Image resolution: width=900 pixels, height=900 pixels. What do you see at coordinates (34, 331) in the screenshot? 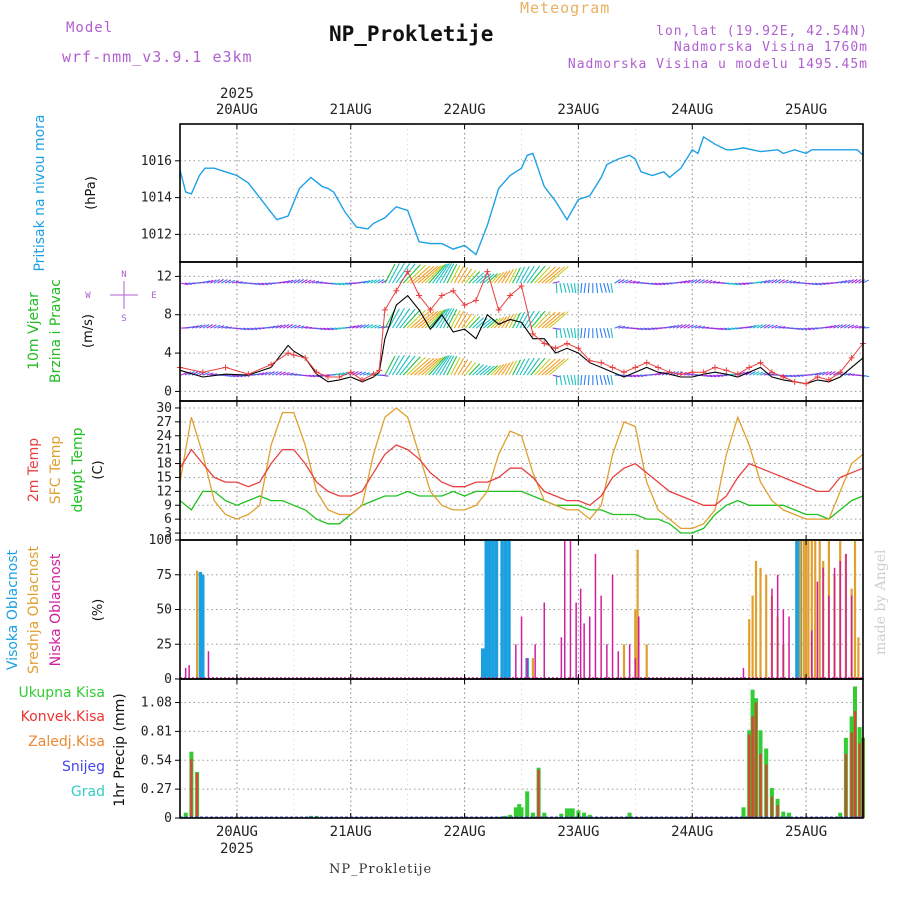
I see `y-title-wind-1: 10m Vjetar` at bounding box center [34, 331].